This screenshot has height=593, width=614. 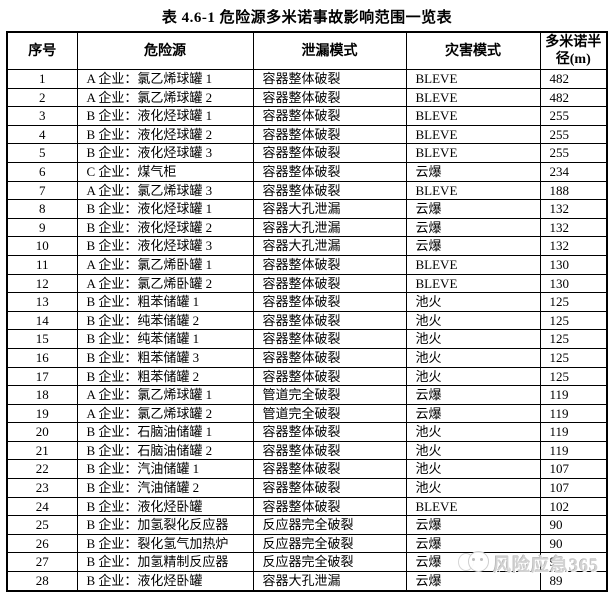 I want to click on cell-hazard-source: B 企业：石脑油储罐 2, so click(x=165, y=450).